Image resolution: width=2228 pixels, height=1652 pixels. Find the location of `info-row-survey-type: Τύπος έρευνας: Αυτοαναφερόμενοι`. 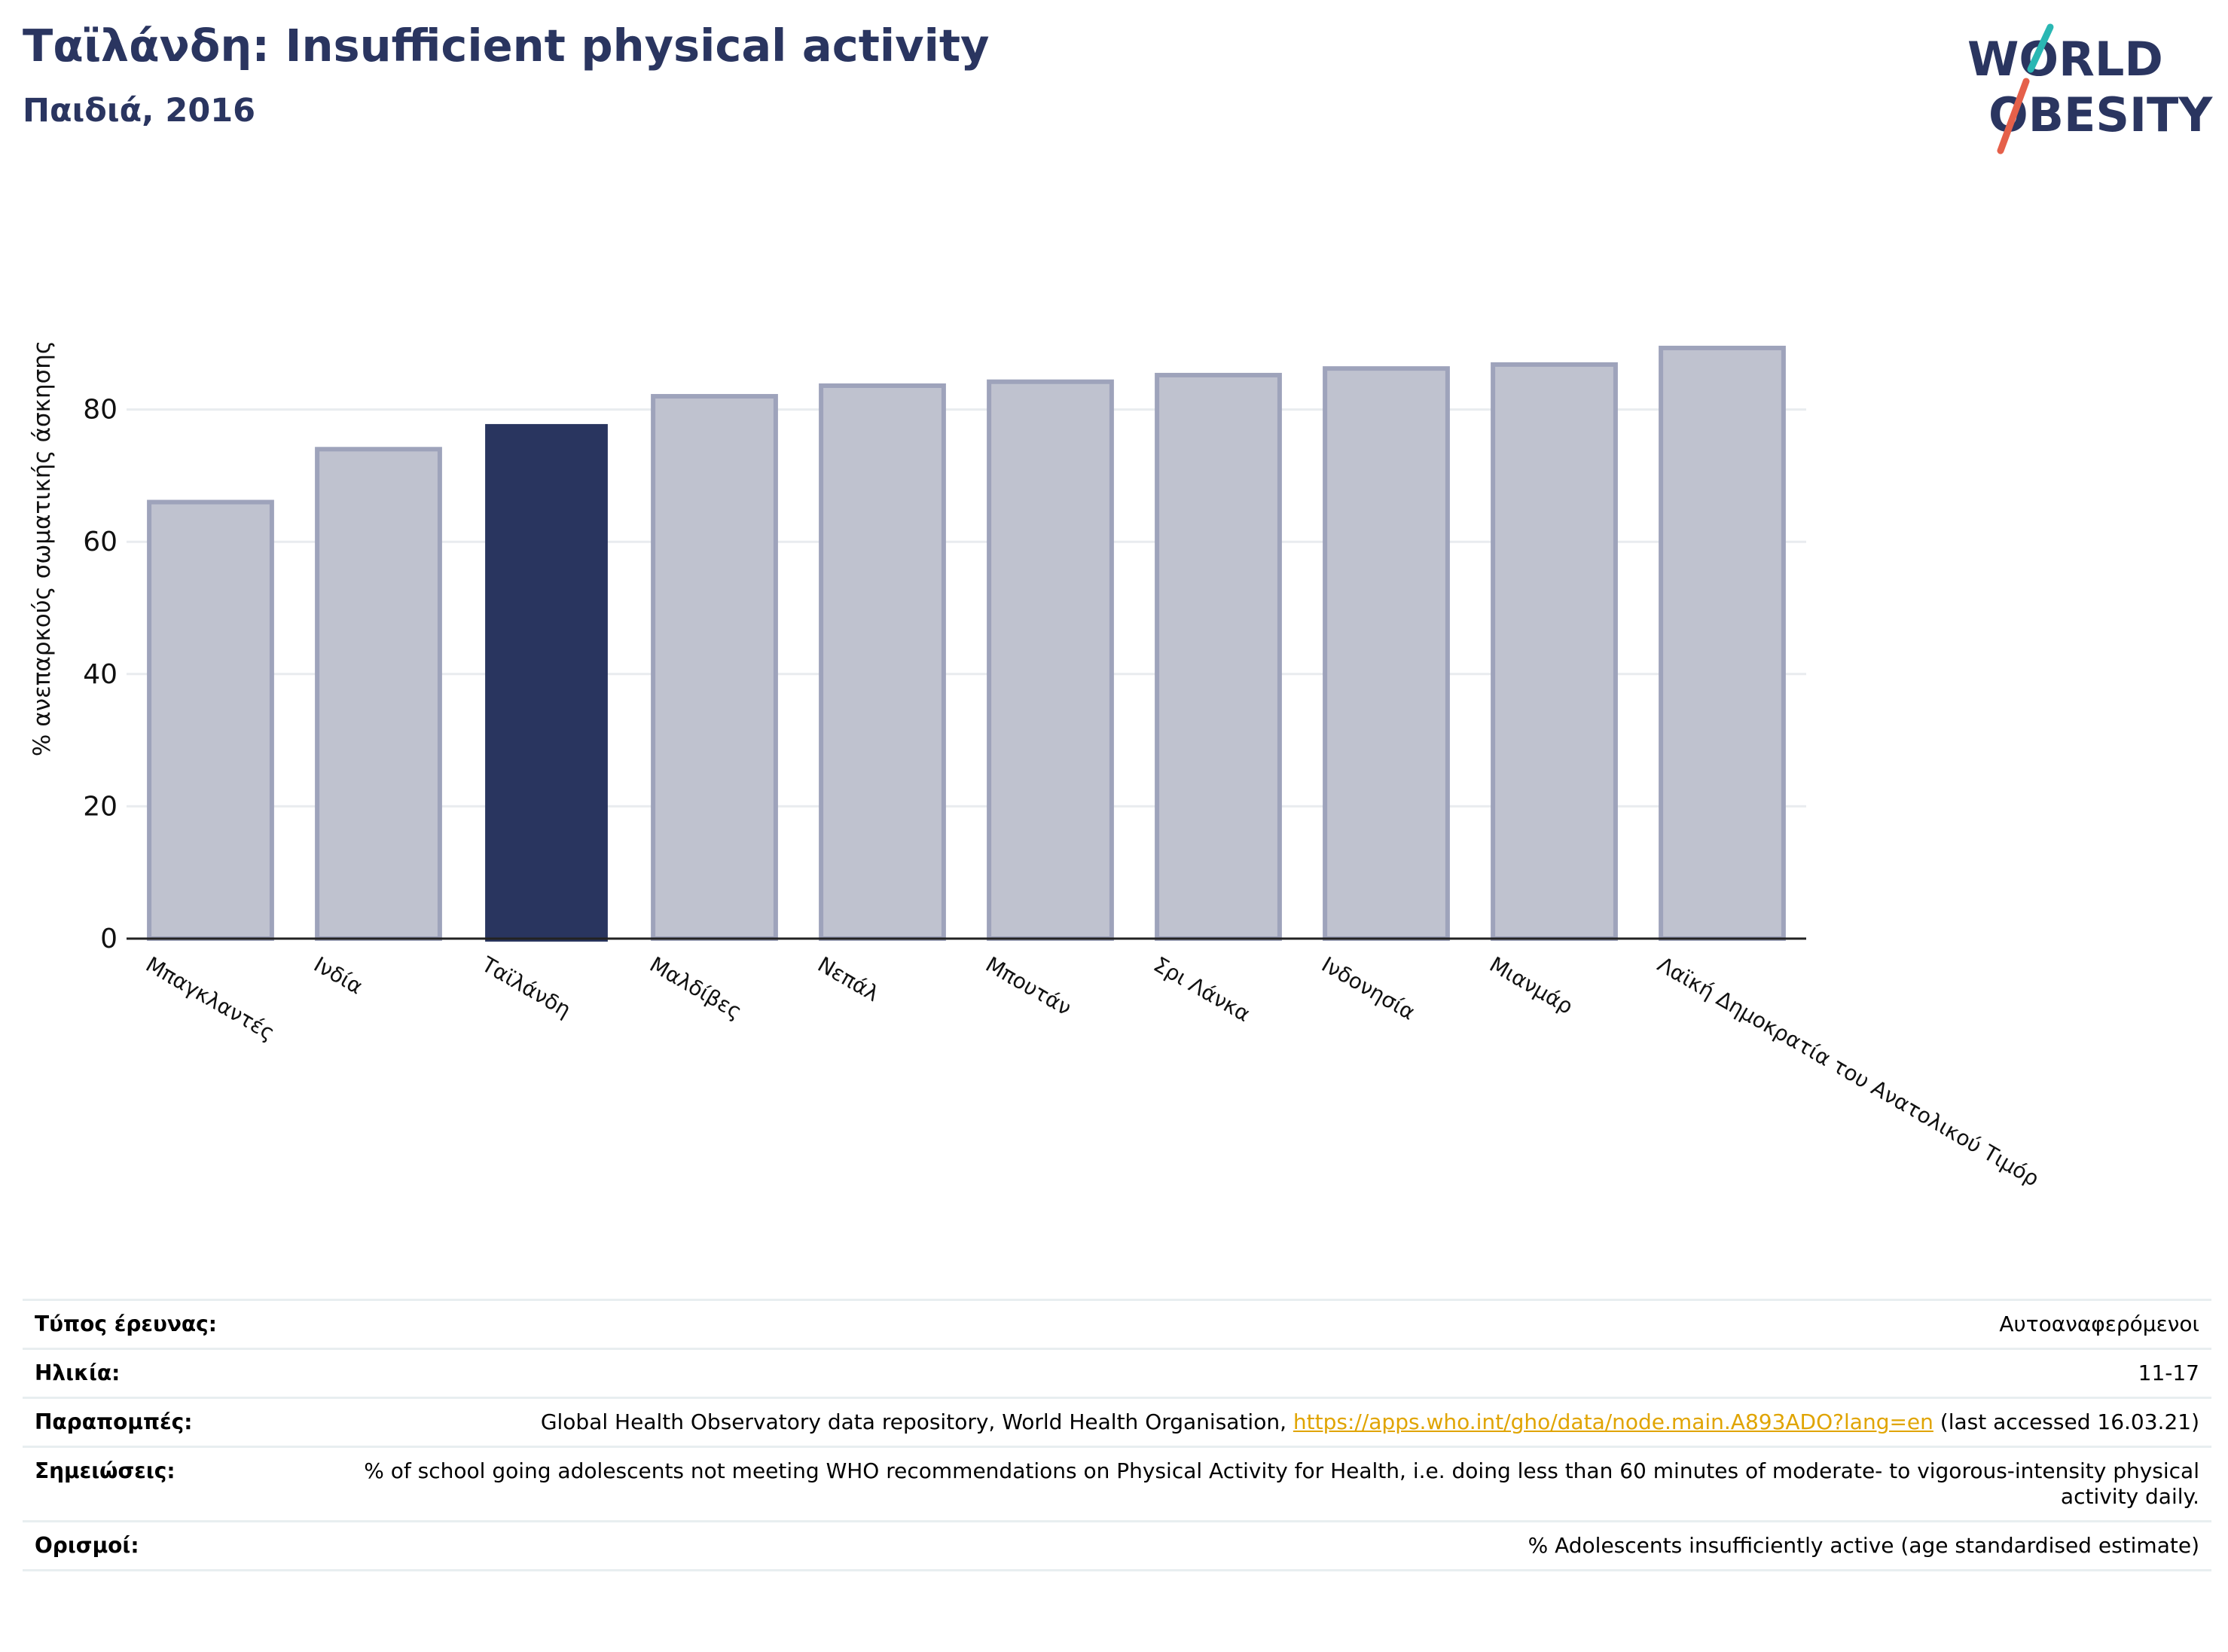

info-row-survey-type: Τύπος έρευνας: Αυτοαναφερόμενοι is located at coordinates (1117, 1324).